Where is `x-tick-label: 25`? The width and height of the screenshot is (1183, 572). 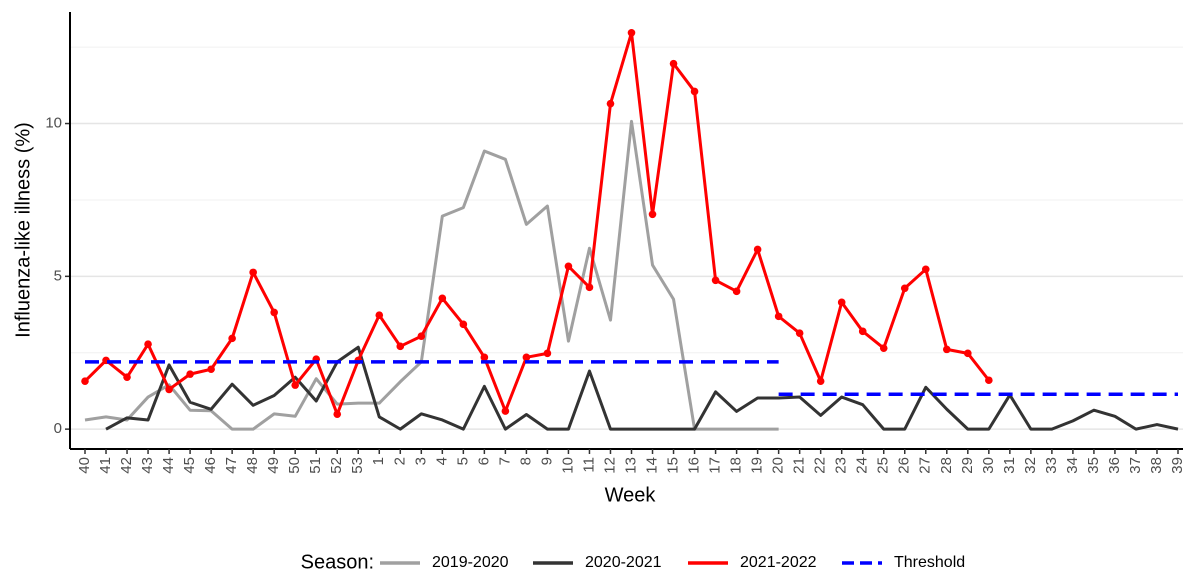 x-tick-label: 25 is located at coordinates (883, 465).